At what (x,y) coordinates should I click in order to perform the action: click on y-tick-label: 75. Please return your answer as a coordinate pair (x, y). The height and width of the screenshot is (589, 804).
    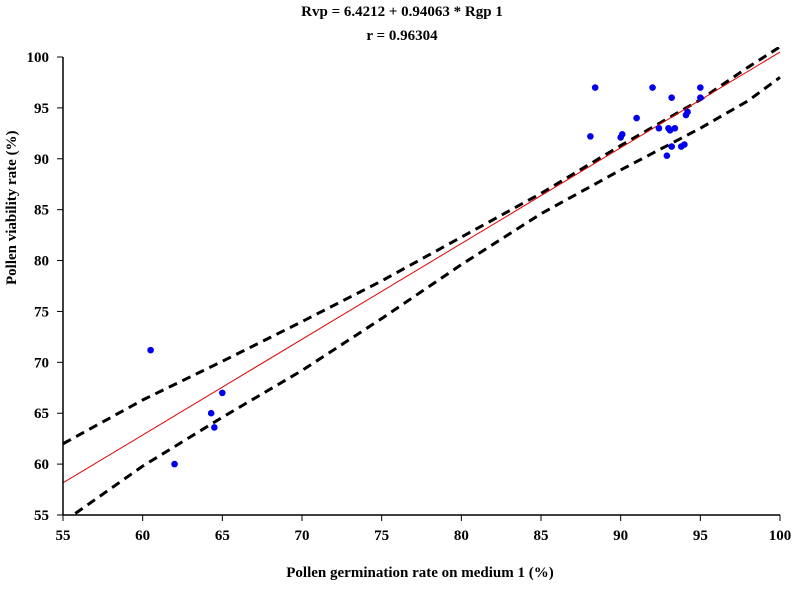
    Looking at the image, I should click on (41, 312).